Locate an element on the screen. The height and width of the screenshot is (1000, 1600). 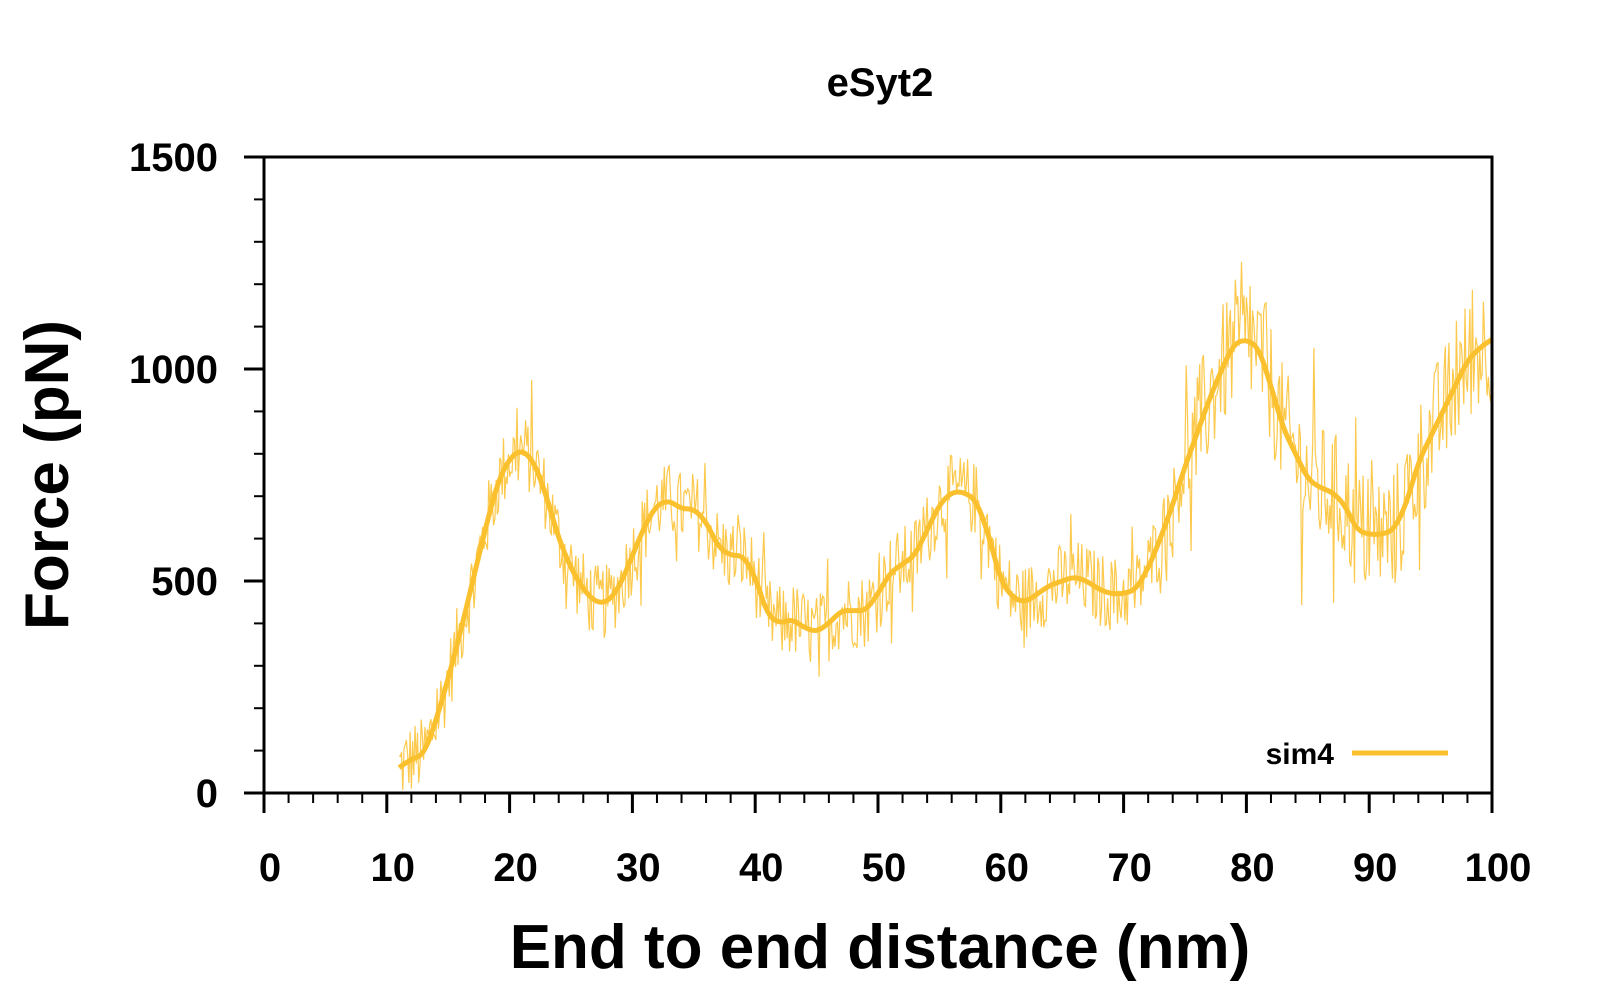
chart-title: eSyt2 is located at coordinates (880, 83).